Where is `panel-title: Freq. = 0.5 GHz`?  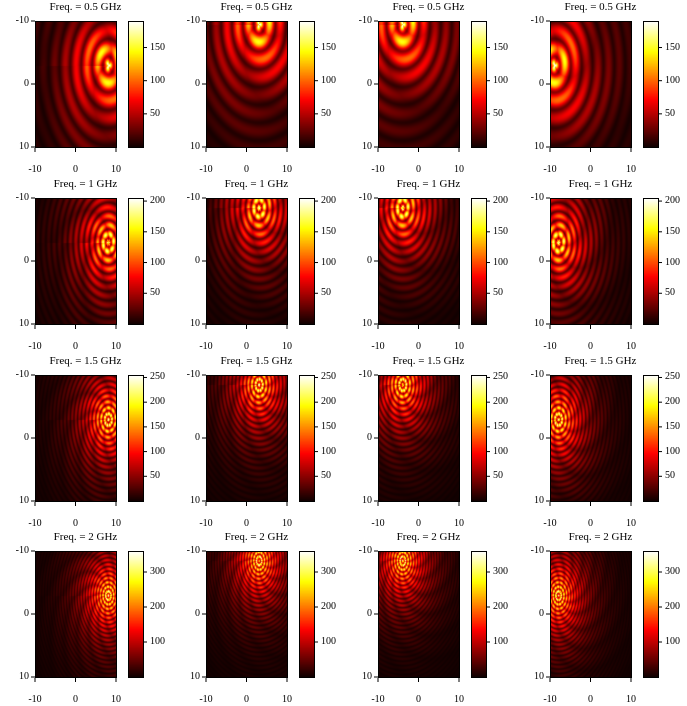 panel-title: Freq. = 0.5 GHz is located at coordinates (85, 7).